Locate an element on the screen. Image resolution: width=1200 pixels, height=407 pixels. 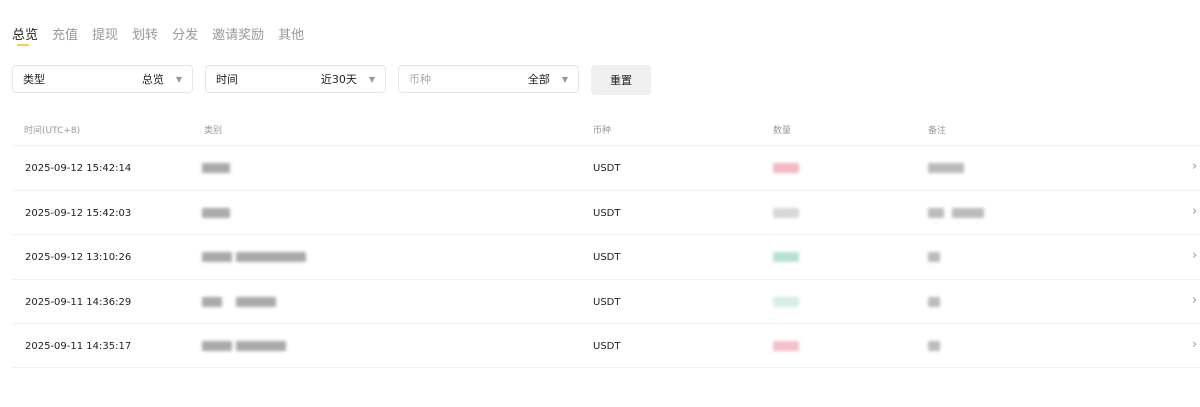
row-time: 2025-09-11 14:36:29 is located at coordinates (78, 302).